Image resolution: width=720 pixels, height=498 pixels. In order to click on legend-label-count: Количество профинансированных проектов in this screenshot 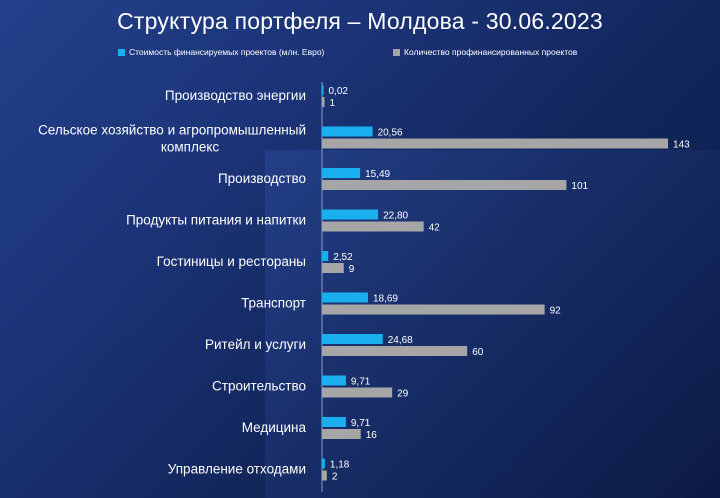, I will do `click(491, 52)`.